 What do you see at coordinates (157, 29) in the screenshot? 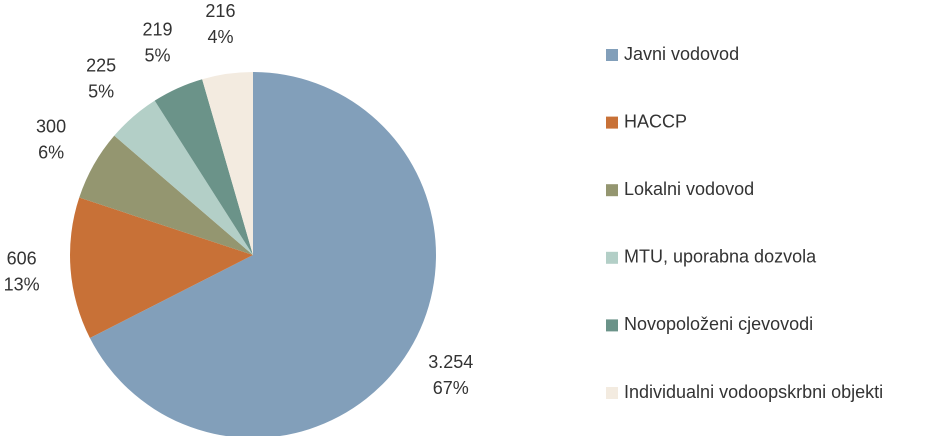
I see `value-label: 219` at bounding box center [157, 29].